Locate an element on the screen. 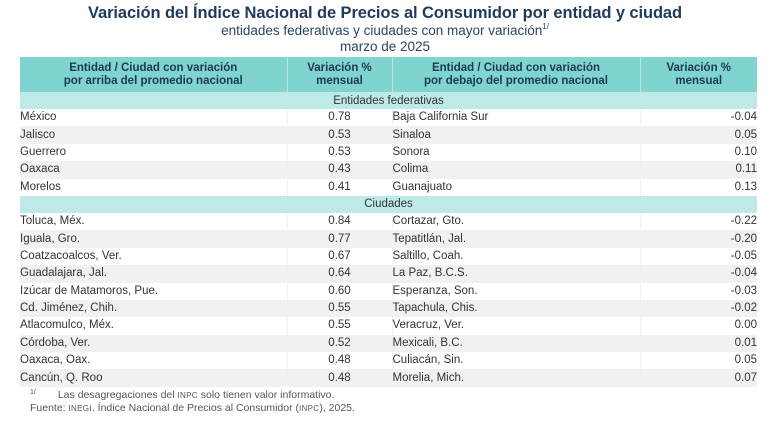 Image resolution: width=770 pixels, height=423 pixels. cell-below-name: Colima is located at coordinates (515, 170).